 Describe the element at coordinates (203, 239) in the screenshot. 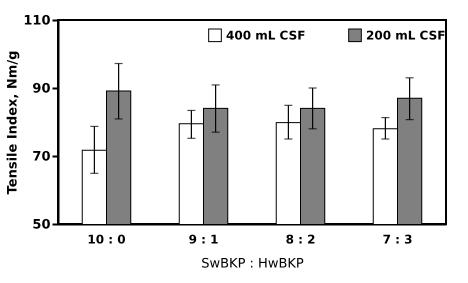

I see `x-tick-label: 9 : 1` at that location.